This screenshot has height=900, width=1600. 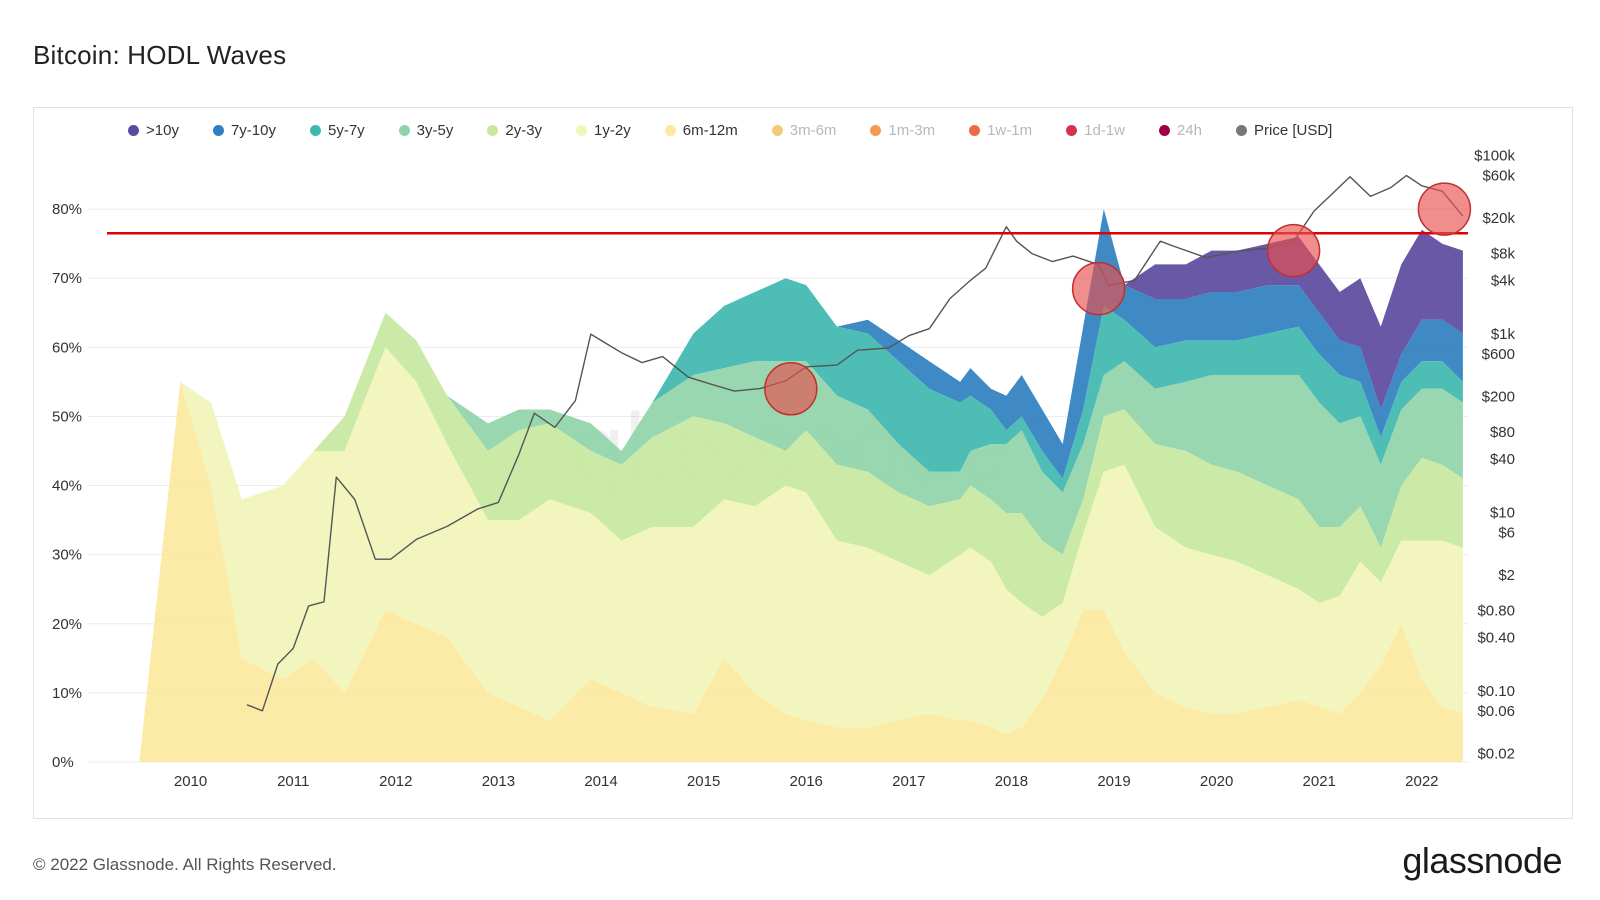 What do you see at coordinates (1496, 711) in the screenshot?
I see `y-right-tick-label: $0.06` at bounding box center [1496, 711].